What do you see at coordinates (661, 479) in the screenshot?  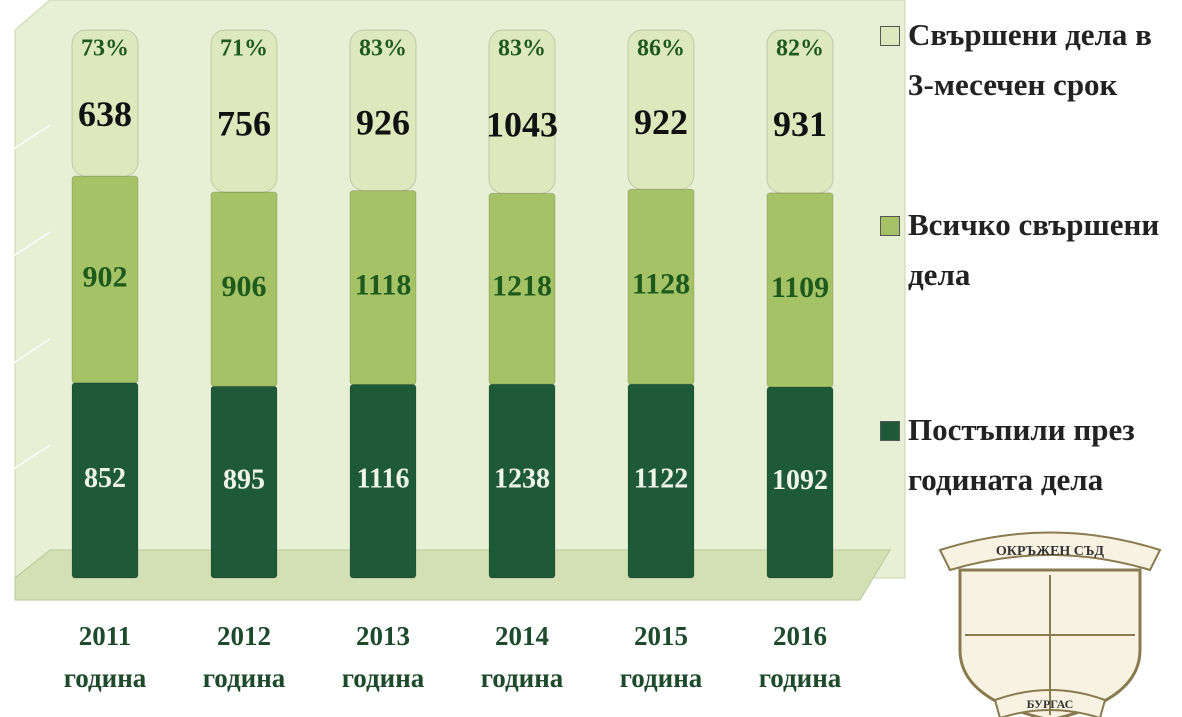 I see `value-label: 1122` at bounding box center [661, 479].